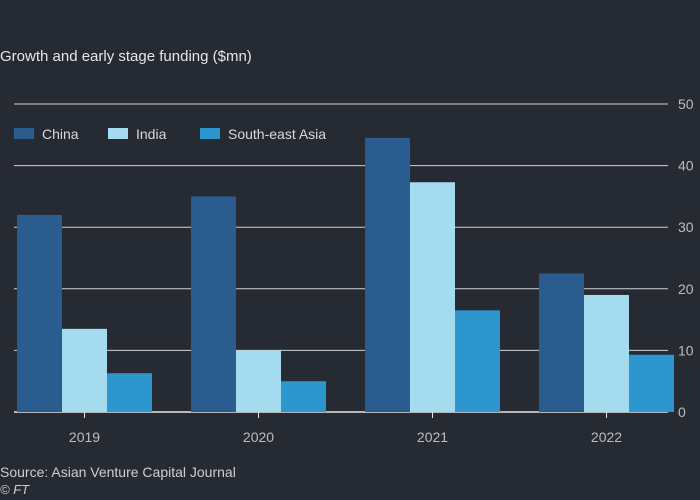  Describe the element at coordinates (60, 134) in the screenshot. I see `legend-label-china: China` at that location.